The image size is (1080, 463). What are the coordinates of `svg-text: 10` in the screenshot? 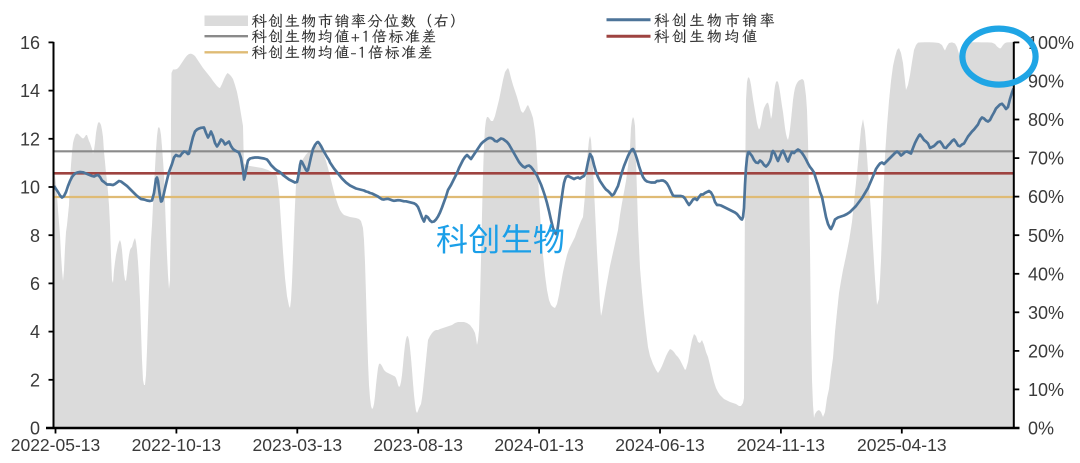 It's located at (30, 188).